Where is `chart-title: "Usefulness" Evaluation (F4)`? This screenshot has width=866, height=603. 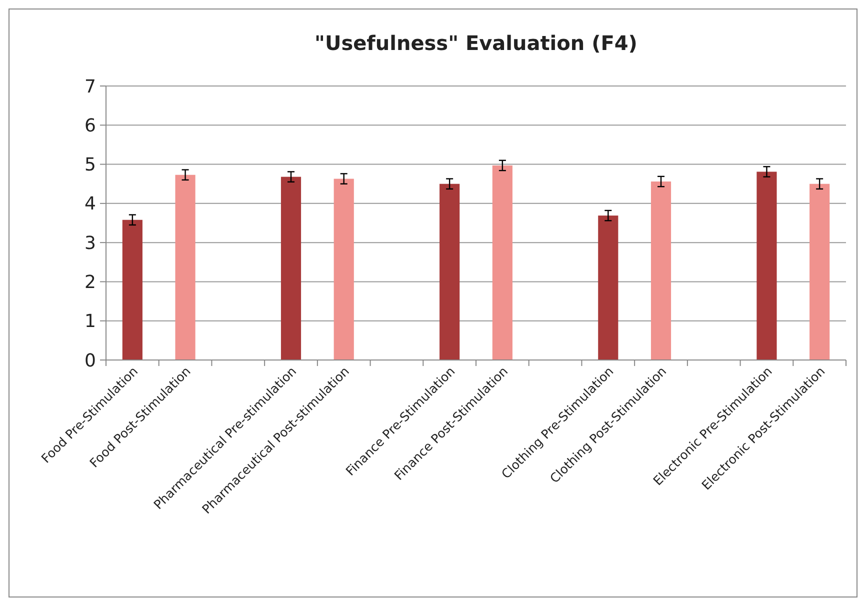
chart-title: "Usefulness" Evaluation (F4) is located at coordinates (476, 43).